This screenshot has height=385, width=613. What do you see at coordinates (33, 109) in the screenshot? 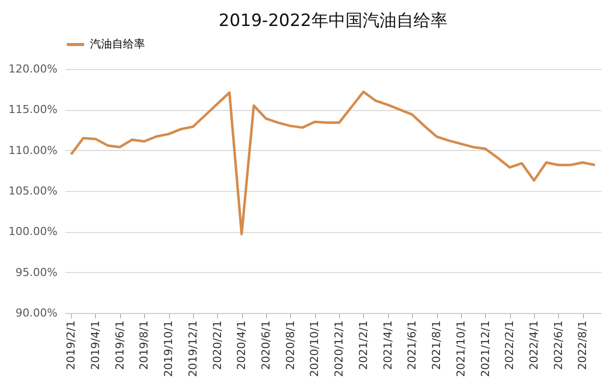
I see `y-tick-label: 115.00%` at bounding box center [33, 109].